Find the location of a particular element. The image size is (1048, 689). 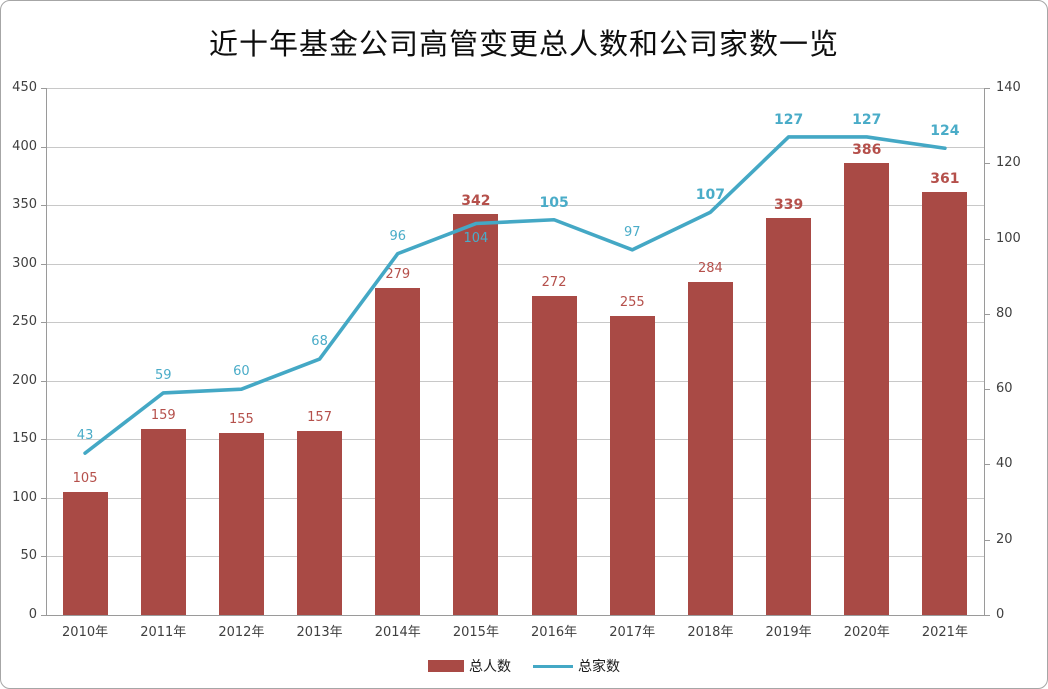

right-axis-tick-label: 20 is located at coordinates (1004, 539).